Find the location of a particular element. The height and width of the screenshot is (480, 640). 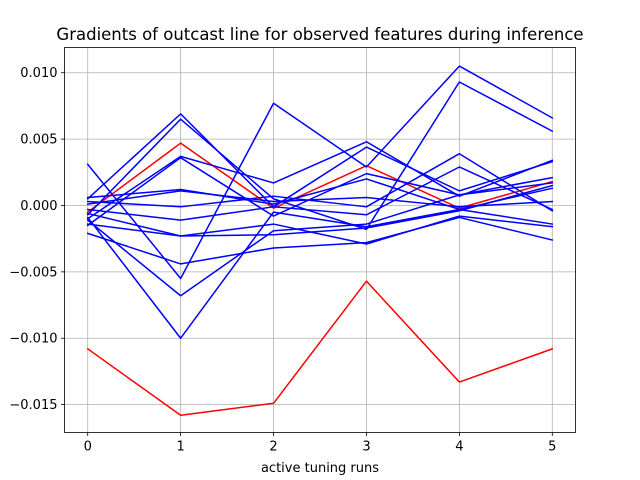

y-tick-label: 0.005 is located at coordinates (38, 140).